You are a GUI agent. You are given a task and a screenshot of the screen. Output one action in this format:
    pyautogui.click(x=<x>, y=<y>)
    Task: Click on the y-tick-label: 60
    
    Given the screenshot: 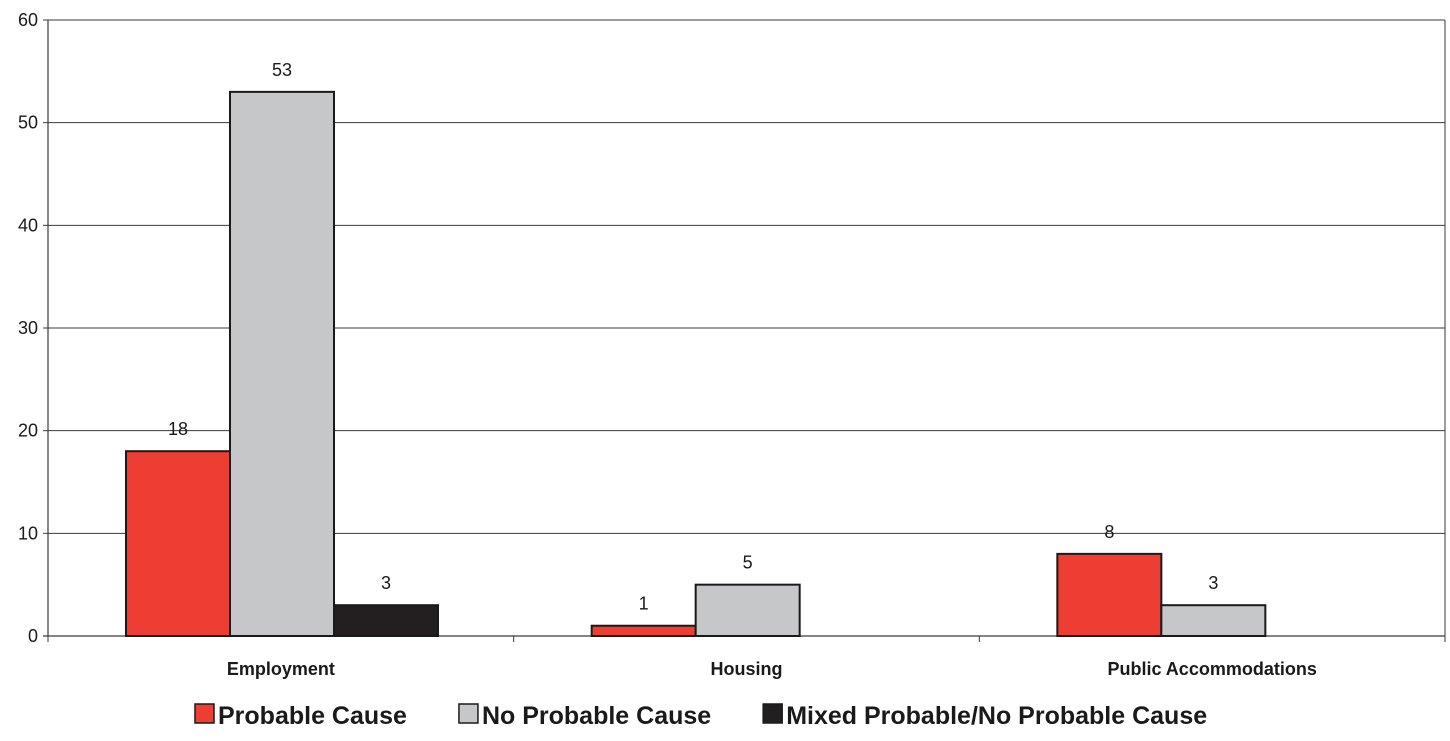 What is the action you would take?
    pyautogui.click(x=28, y=20)
    